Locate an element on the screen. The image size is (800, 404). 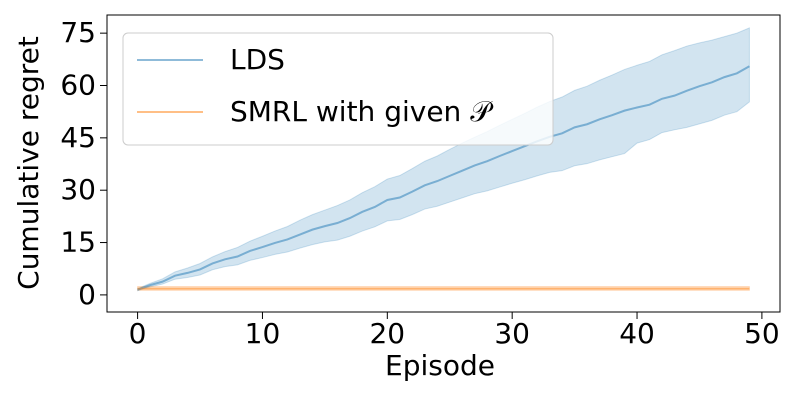
x-tick-label: 0 is located at coordinates (138, 333).